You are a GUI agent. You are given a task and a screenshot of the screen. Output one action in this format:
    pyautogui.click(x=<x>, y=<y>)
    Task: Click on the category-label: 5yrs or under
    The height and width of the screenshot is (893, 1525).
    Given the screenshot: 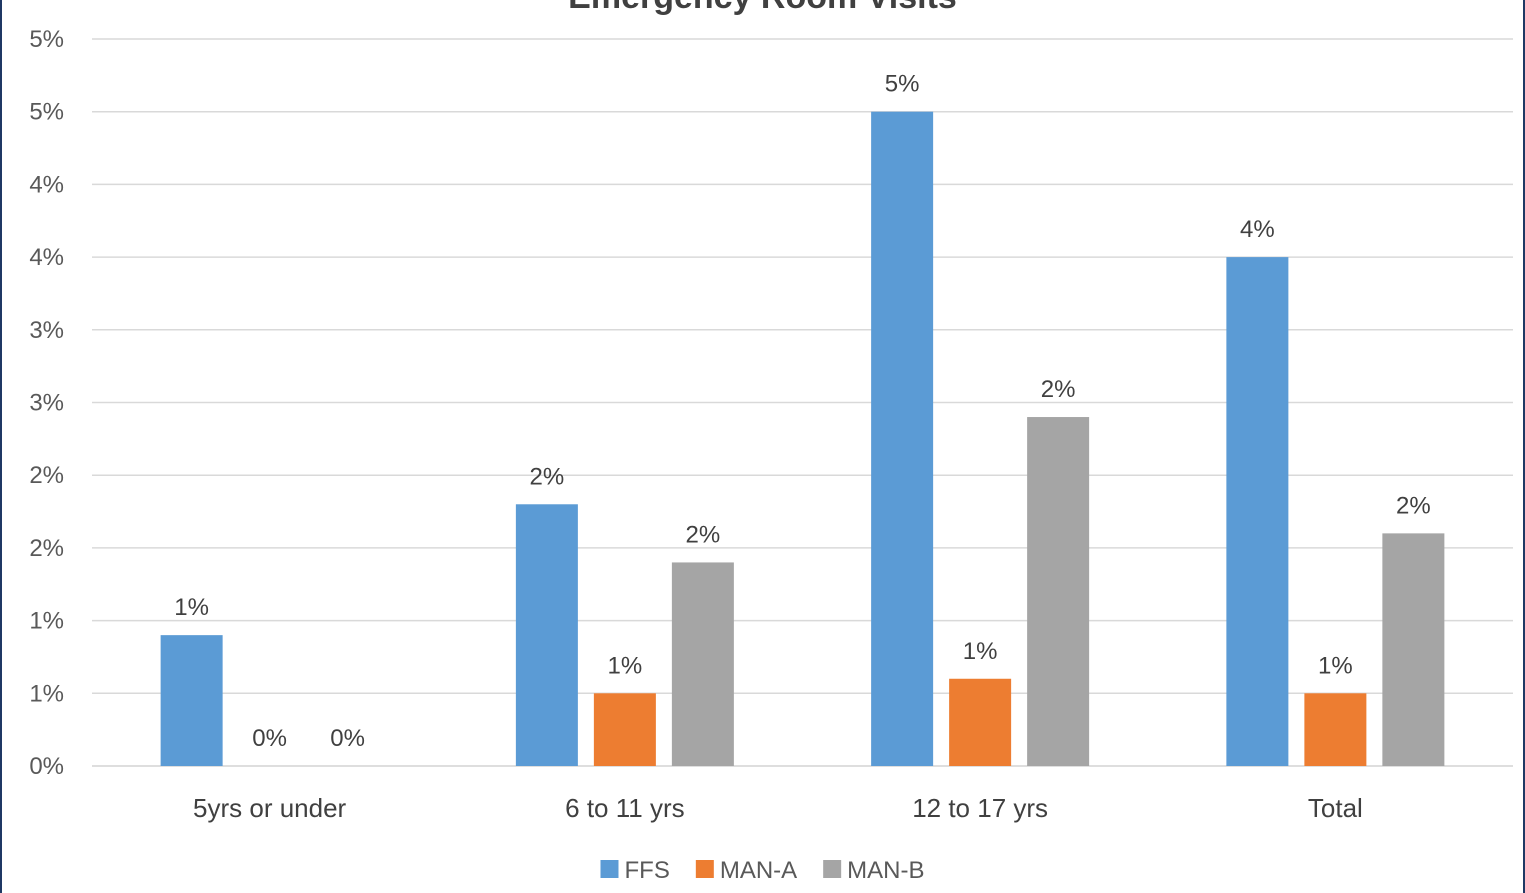 What is the action you would take?
    pyautogui.click(x=270, y=808)
    